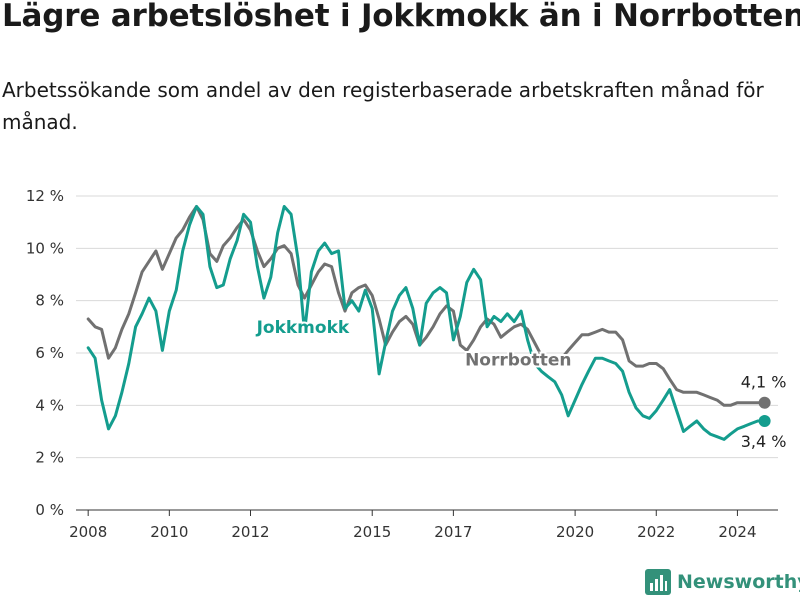 This screenshot has width=800, height=600. Describe the element at coordinates (658, 582) in the screenshot. I see `bar-chart-logo-icon` at that location.